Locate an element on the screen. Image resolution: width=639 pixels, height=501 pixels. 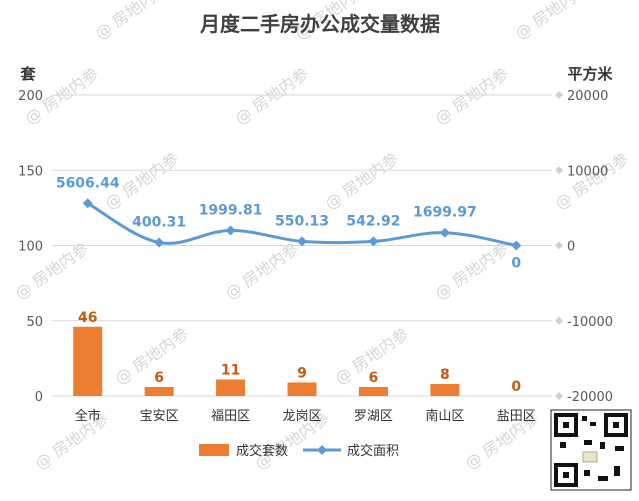
line-data-label: 0 is located at coordinates (516, 264).